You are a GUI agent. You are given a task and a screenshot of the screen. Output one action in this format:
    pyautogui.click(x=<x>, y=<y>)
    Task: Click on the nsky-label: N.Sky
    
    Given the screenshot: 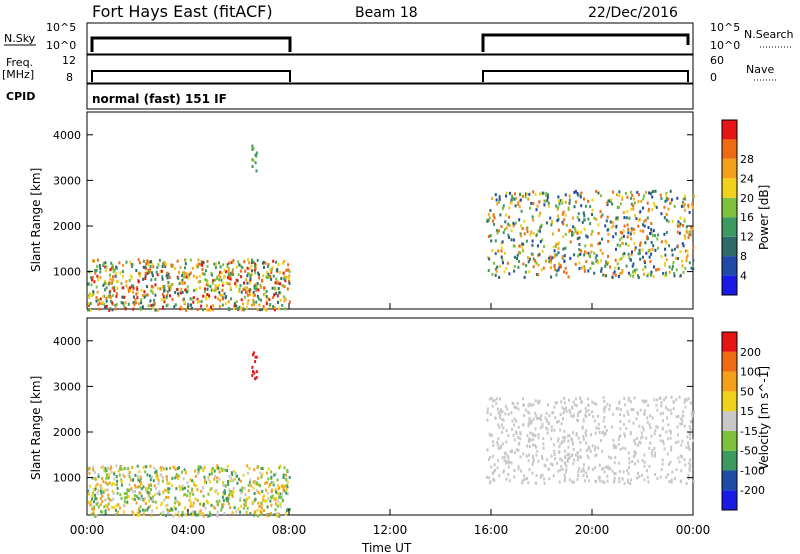 What is the action you would take?
    pyautogui.click(x=20, y=38)
    